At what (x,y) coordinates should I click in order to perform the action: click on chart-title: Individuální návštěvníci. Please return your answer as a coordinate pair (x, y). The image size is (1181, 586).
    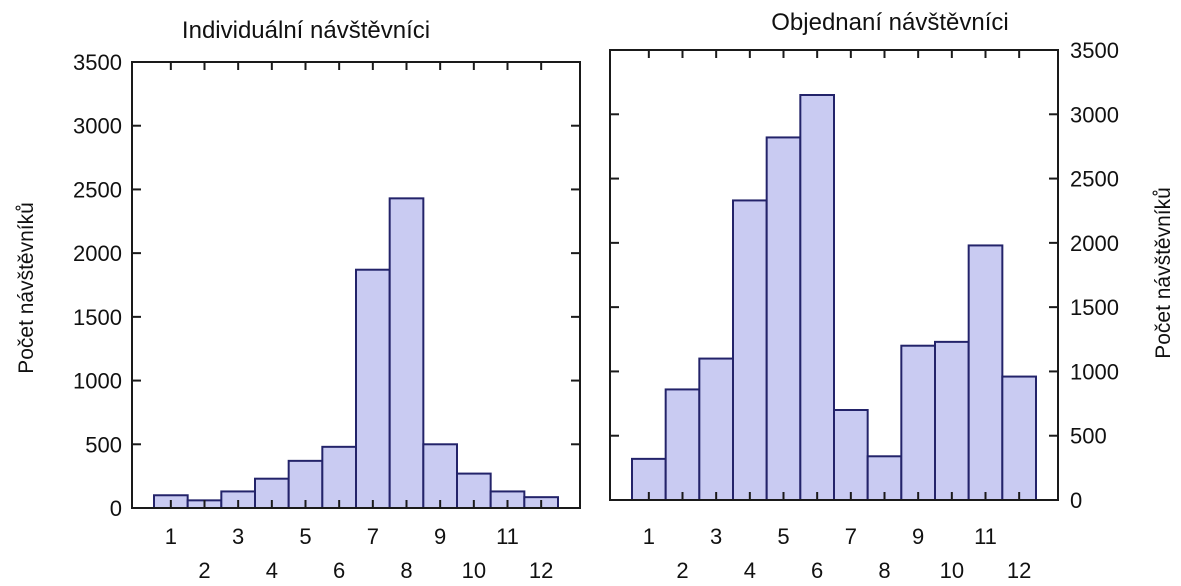
    Looking at the image, I should click on (306, 30).